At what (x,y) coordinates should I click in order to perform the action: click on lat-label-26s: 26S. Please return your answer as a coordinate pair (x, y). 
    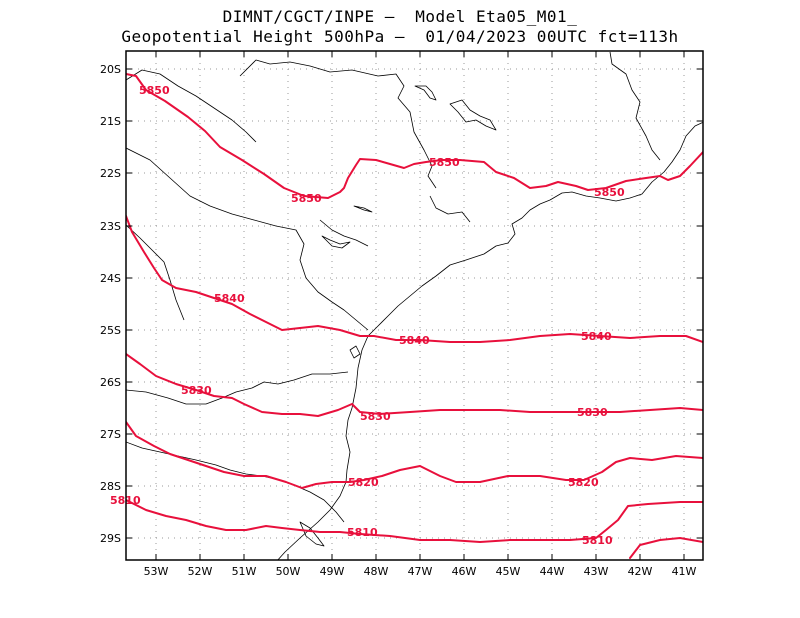
    Looking at the image, I should click on (110, 382).